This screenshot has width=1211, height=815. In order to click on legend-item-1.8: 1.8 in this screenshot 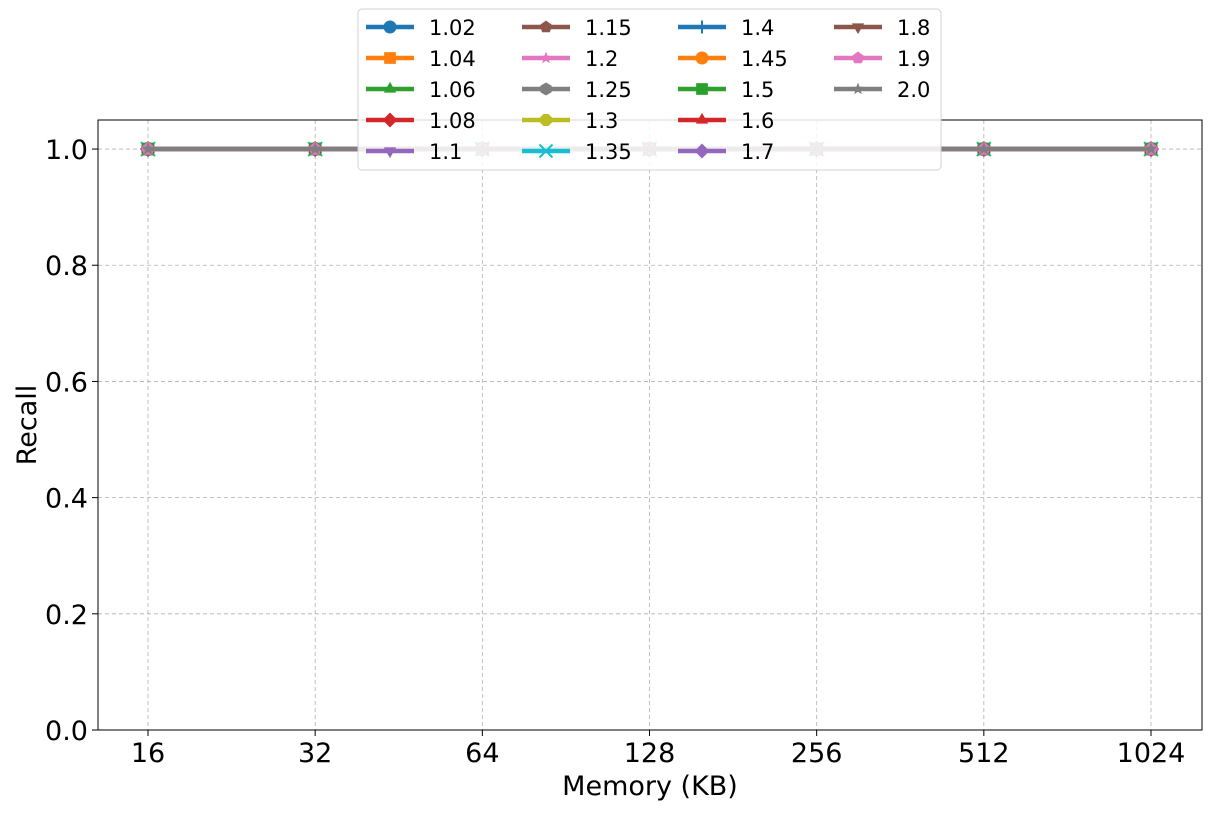, I will do `click(882, 28)`.